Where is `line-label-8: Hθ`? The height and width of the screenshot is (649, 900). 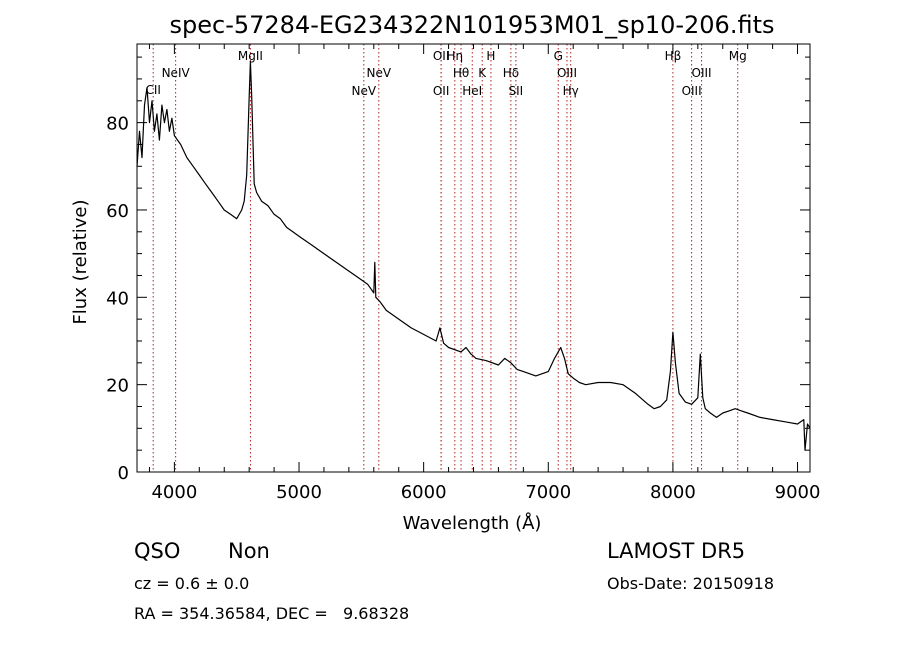
line-label-8: Hθ is located at coordinates (461, 73).